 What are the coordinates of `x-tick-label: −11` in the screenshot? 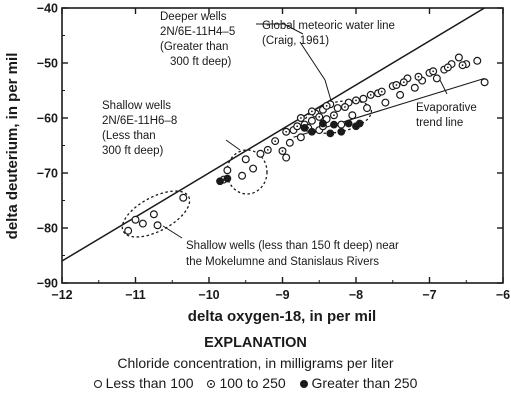 It's located at (135, 295).